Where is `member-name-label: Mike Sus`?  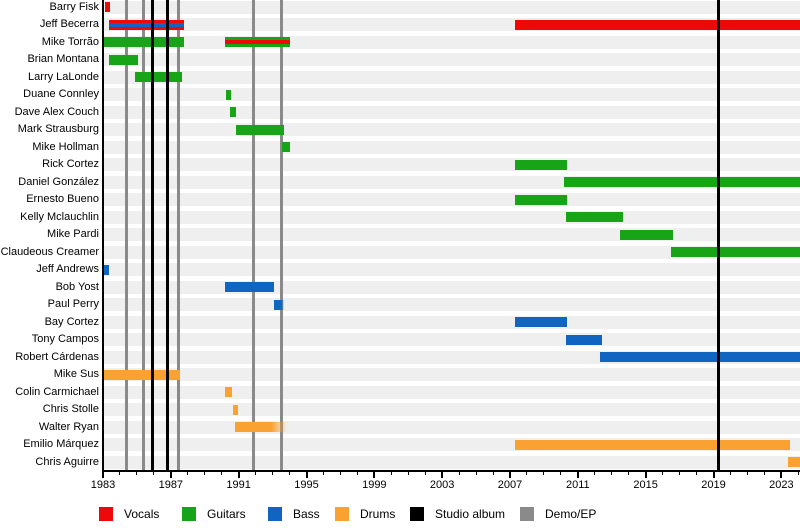 member-name-label: Mike Sus is located at coordinates (76, 374).